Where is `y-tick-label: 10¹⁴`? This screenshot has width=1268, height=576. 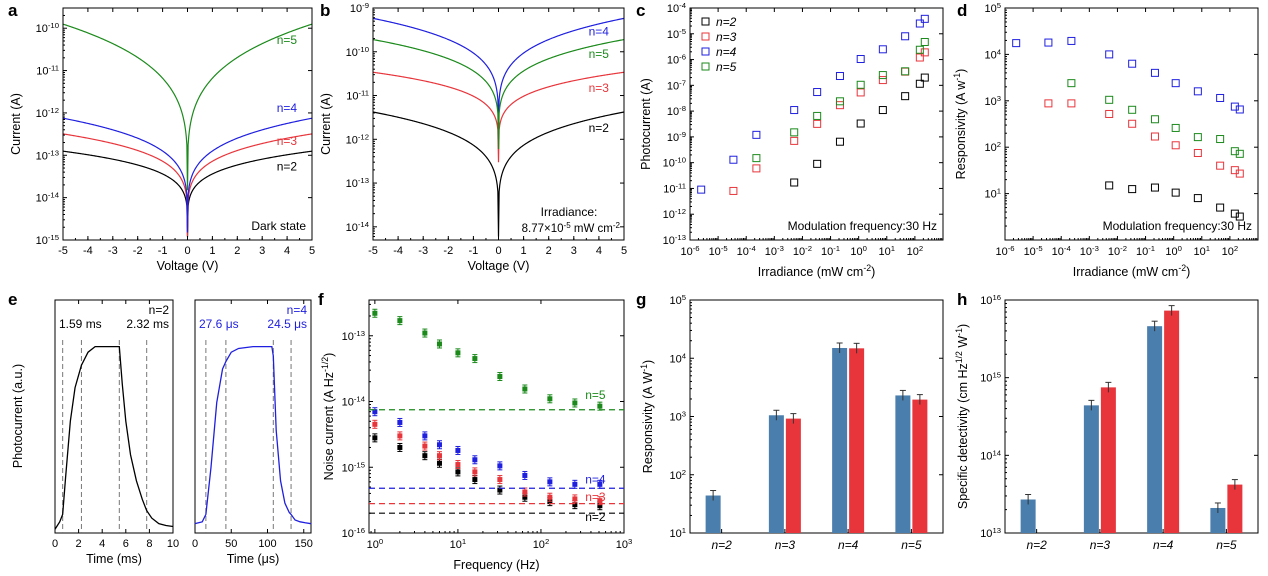
y-tick-label: 10¹⁴ is located at coordinates (991, 455).